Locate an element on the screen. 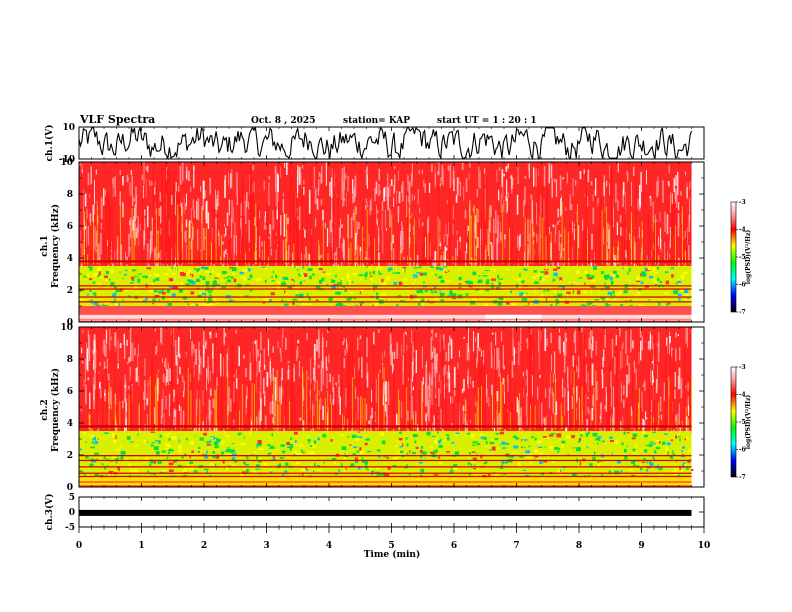 This screenshot has height=612, width=792. colorbar-tick-label: -5 is located at coordinates (742, 422).